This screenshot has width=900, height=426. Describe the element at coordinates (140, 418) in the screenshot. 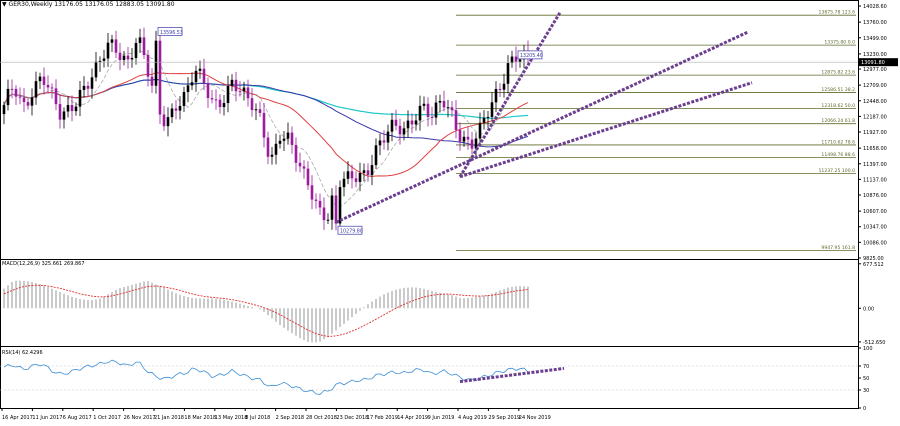

I see `time-tick-label: 26 Nov 2017` at that location.